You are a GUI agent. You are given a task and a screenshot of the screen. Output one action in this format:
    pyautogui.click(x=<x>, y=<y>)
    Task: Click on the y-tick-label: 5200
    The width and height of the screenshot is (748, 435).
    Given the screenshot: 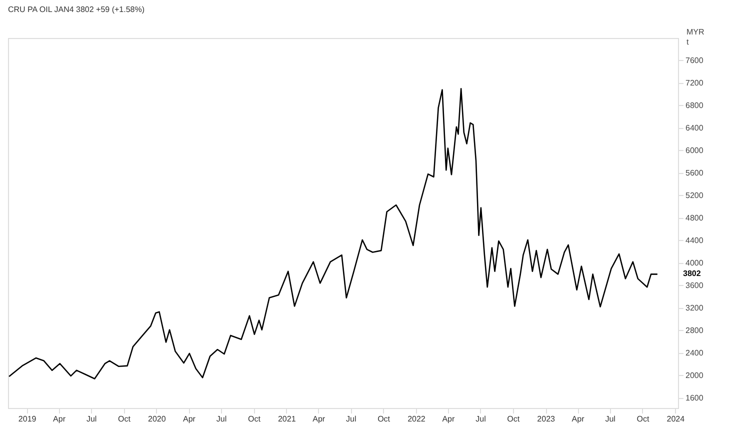 What is the action you would take?
    pyautogui.click(x=695, y=195)
    